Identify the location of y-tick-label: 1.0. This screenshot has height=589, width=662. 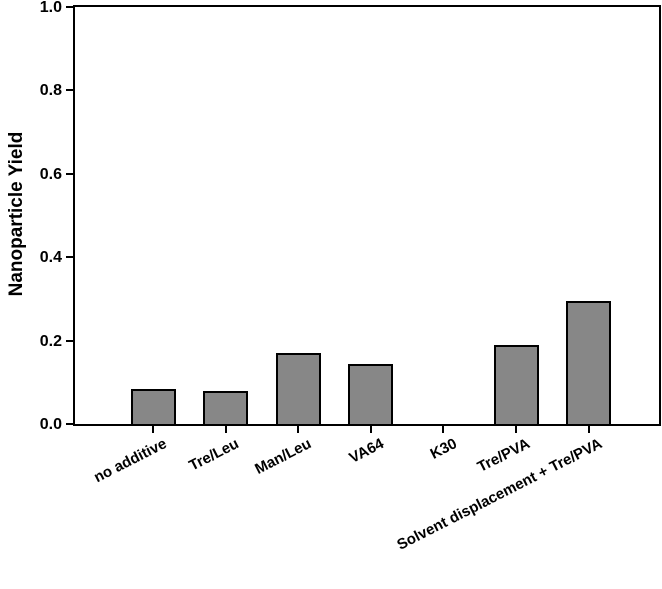
(50, 8).